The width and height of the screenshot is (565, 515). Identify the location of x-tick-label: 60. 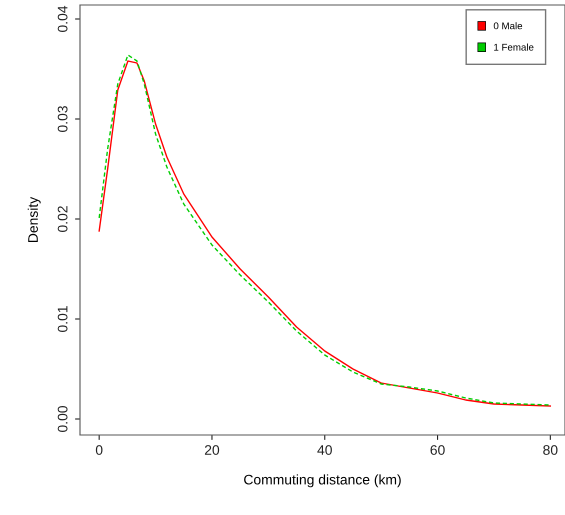
(437, 450).